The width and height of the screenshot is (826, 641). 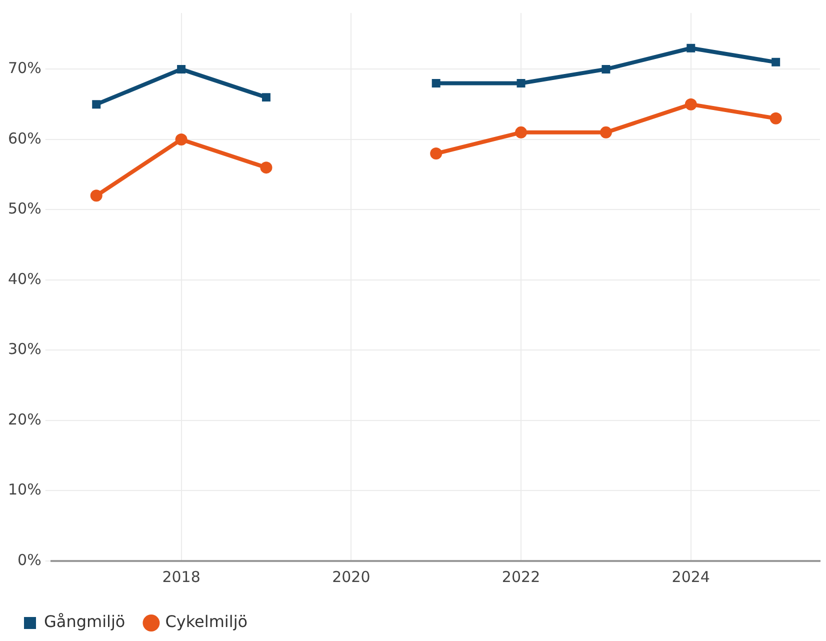 I want to click on y-tick-label: 60%, so click(x=25, y=138).